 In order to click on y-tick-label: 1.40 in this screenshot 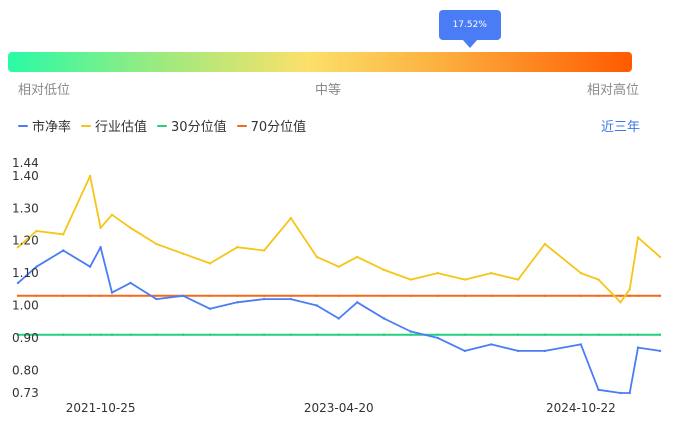, I will do `click(25, 176)`.